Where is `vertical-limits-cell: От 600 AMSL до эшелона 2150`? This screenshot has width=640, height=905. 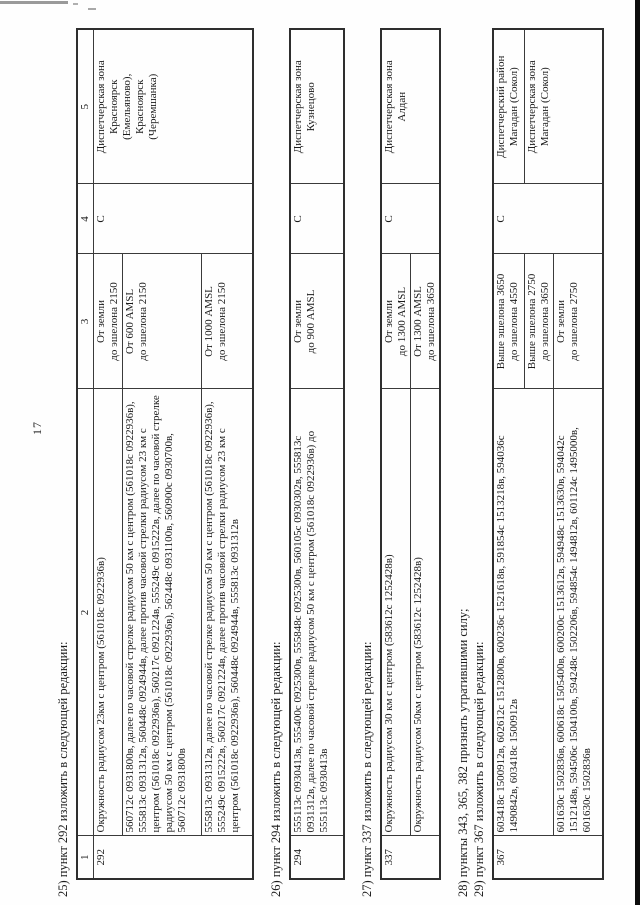 vertical-limits-cell: От 600 AMSL до эшелона 2150 is located at coordinates (162, 321).